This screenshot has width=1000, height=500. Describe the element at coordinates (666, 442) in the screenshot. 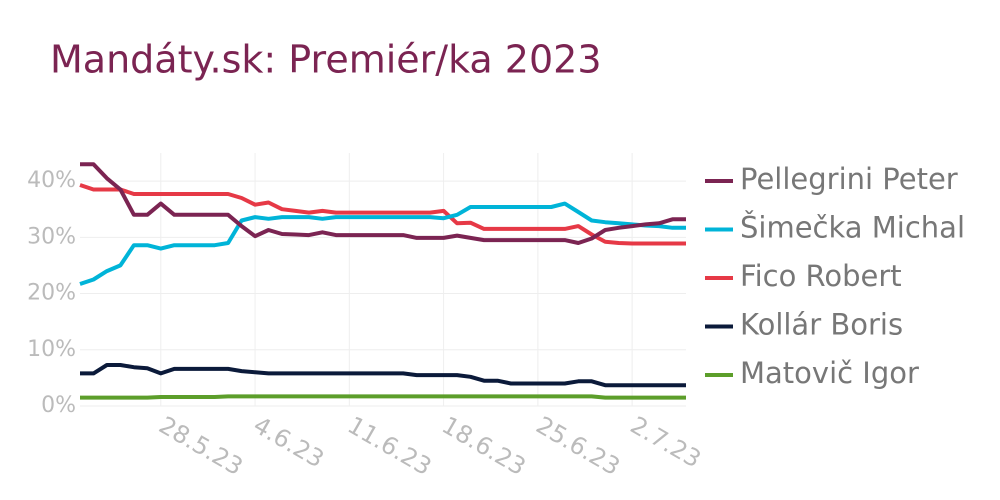

I see `x-tick-label: 2.7.23` at that location.